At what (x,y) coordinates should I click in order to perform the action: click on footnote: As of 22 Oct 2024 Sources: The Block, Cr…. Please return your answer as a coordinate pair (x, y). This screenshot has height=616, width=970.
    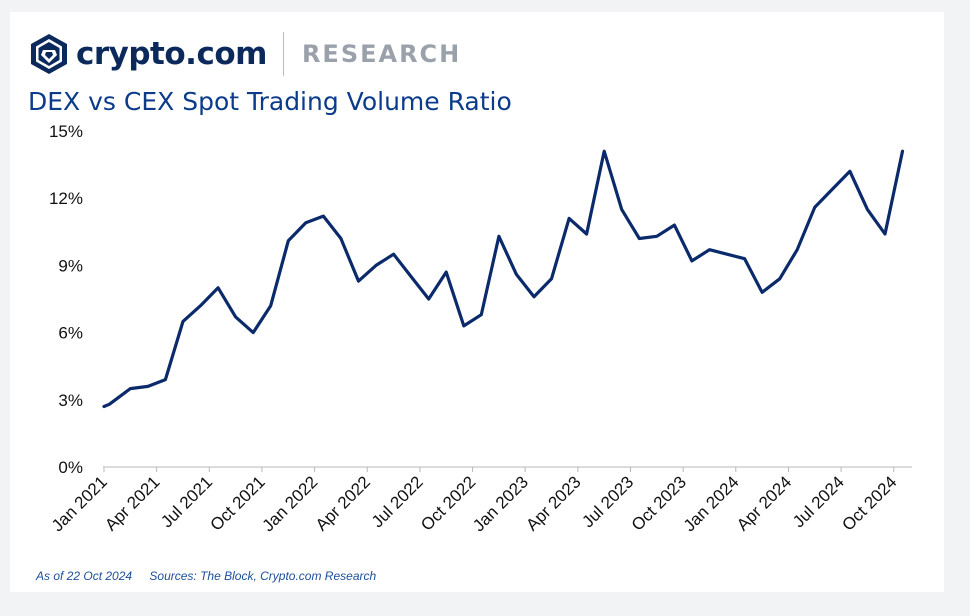
    Looking at the image, I should click on (206, 576).